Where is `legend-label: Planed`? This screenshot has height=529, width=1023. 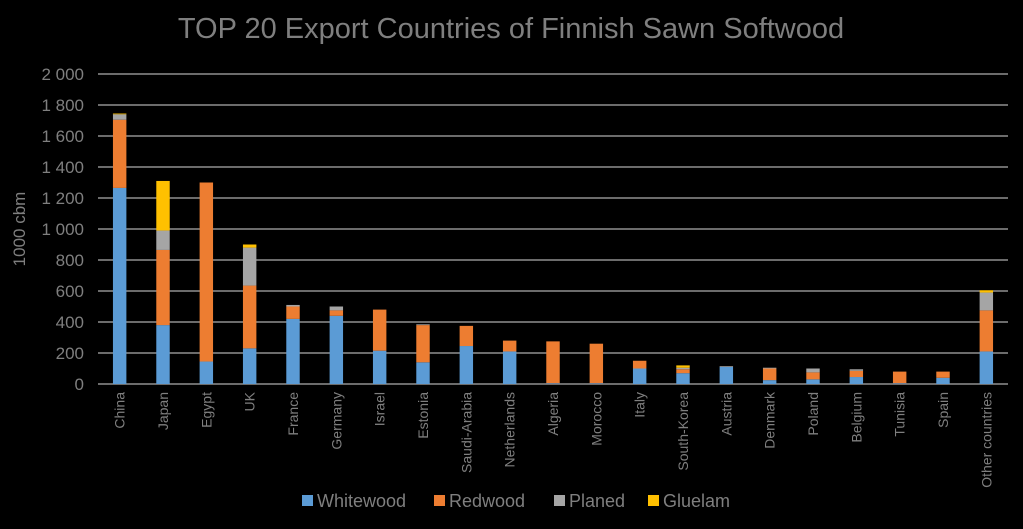 legend-label: Planed is located at coordinates (597, 501).